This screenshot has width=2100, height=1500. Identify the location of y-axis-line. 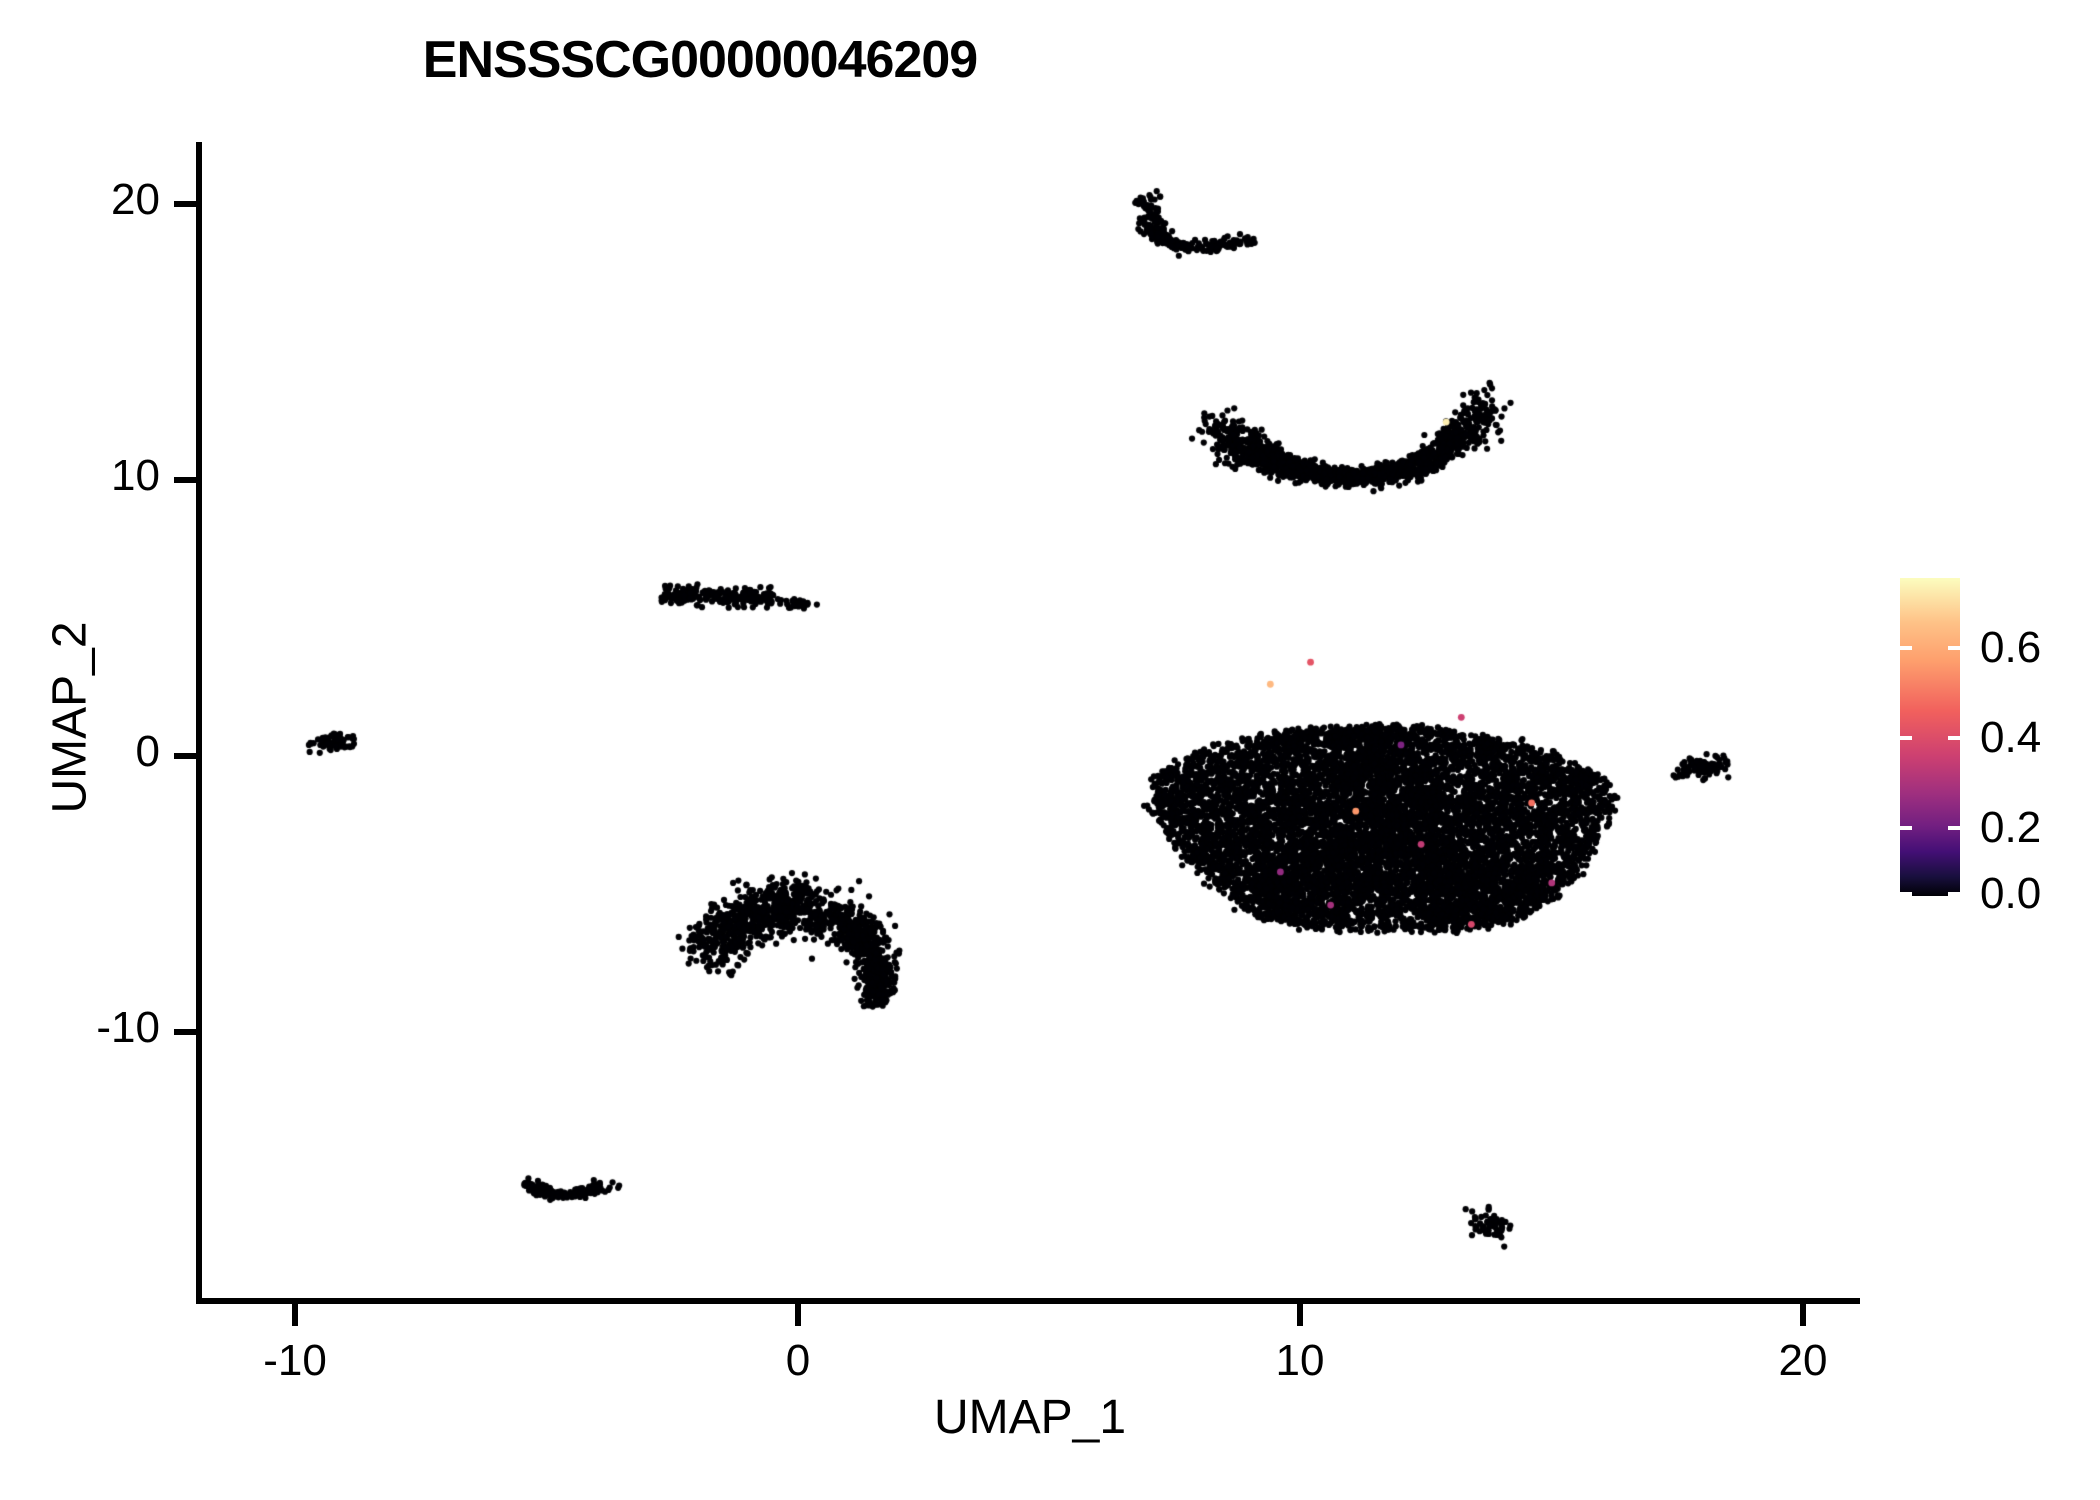
(199, 723).